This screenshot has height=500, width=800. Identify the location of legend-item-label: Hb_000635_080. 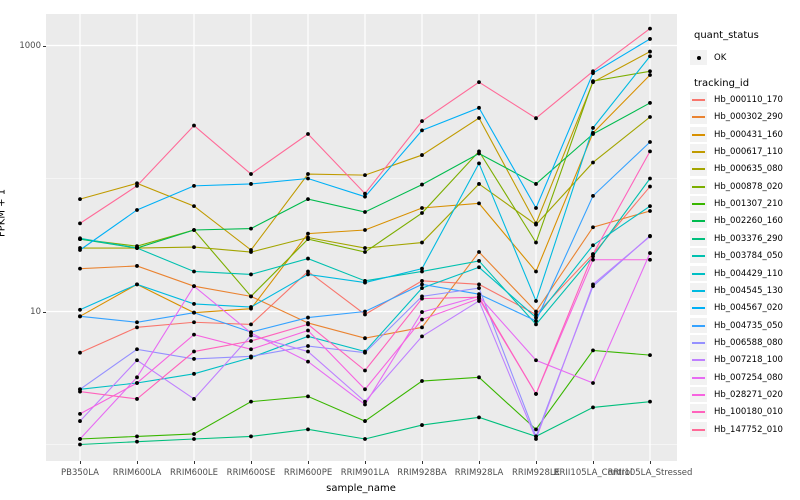
(748, 169).